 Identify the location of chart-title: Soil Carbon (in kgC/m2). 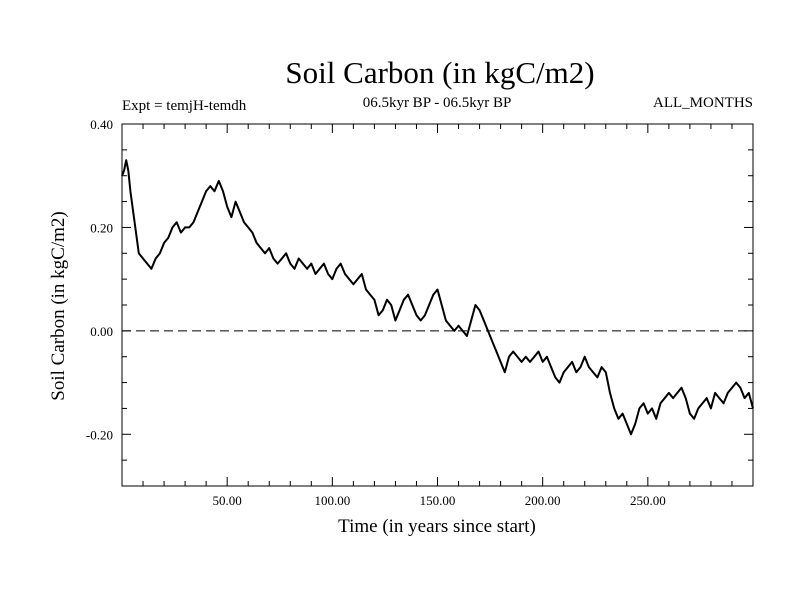
(439, 72).